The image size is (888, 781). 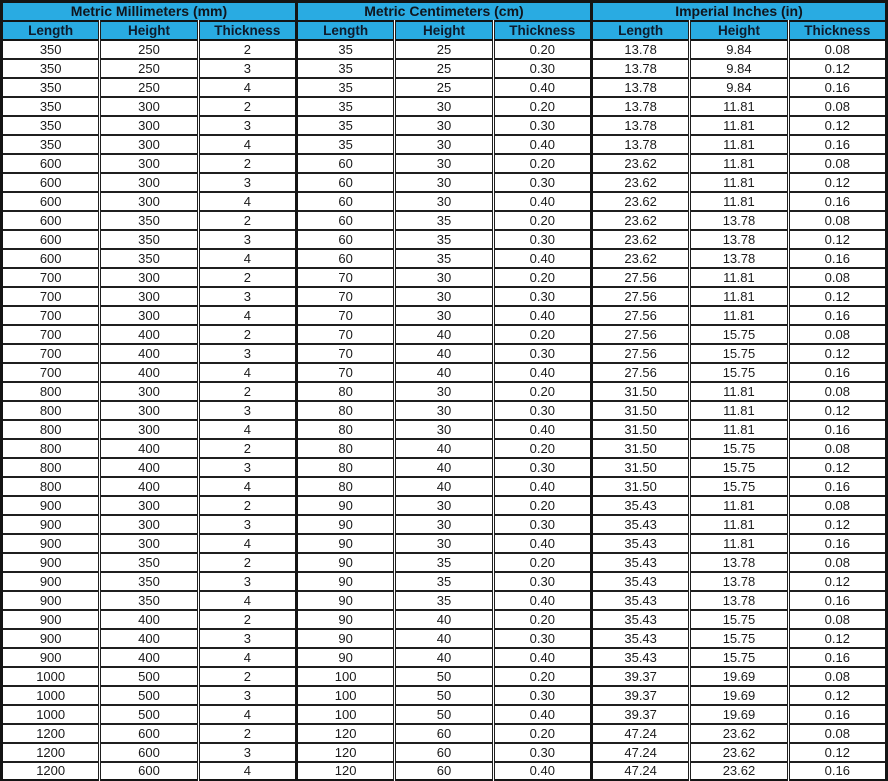 I want to click on table-row: 1000 500 4 100 50 0.40 39.37 19.69 0.16, so click(x=443, y=714).